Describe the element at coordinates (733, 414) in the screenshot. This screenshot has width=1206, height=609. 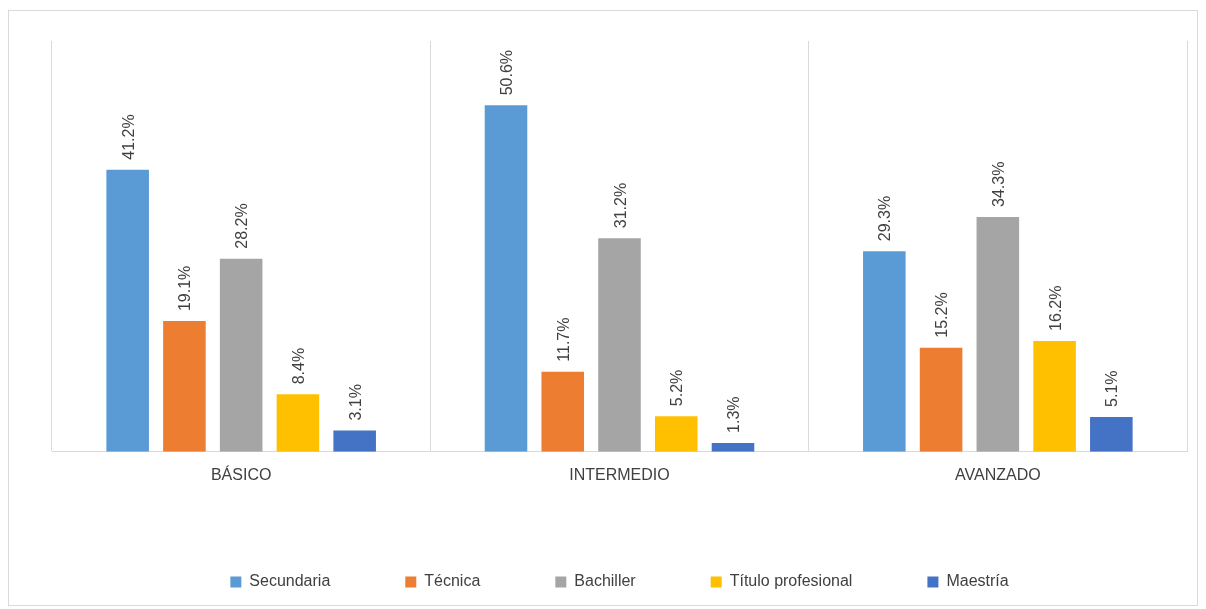
I see `data-label: 1.3%` at that location.